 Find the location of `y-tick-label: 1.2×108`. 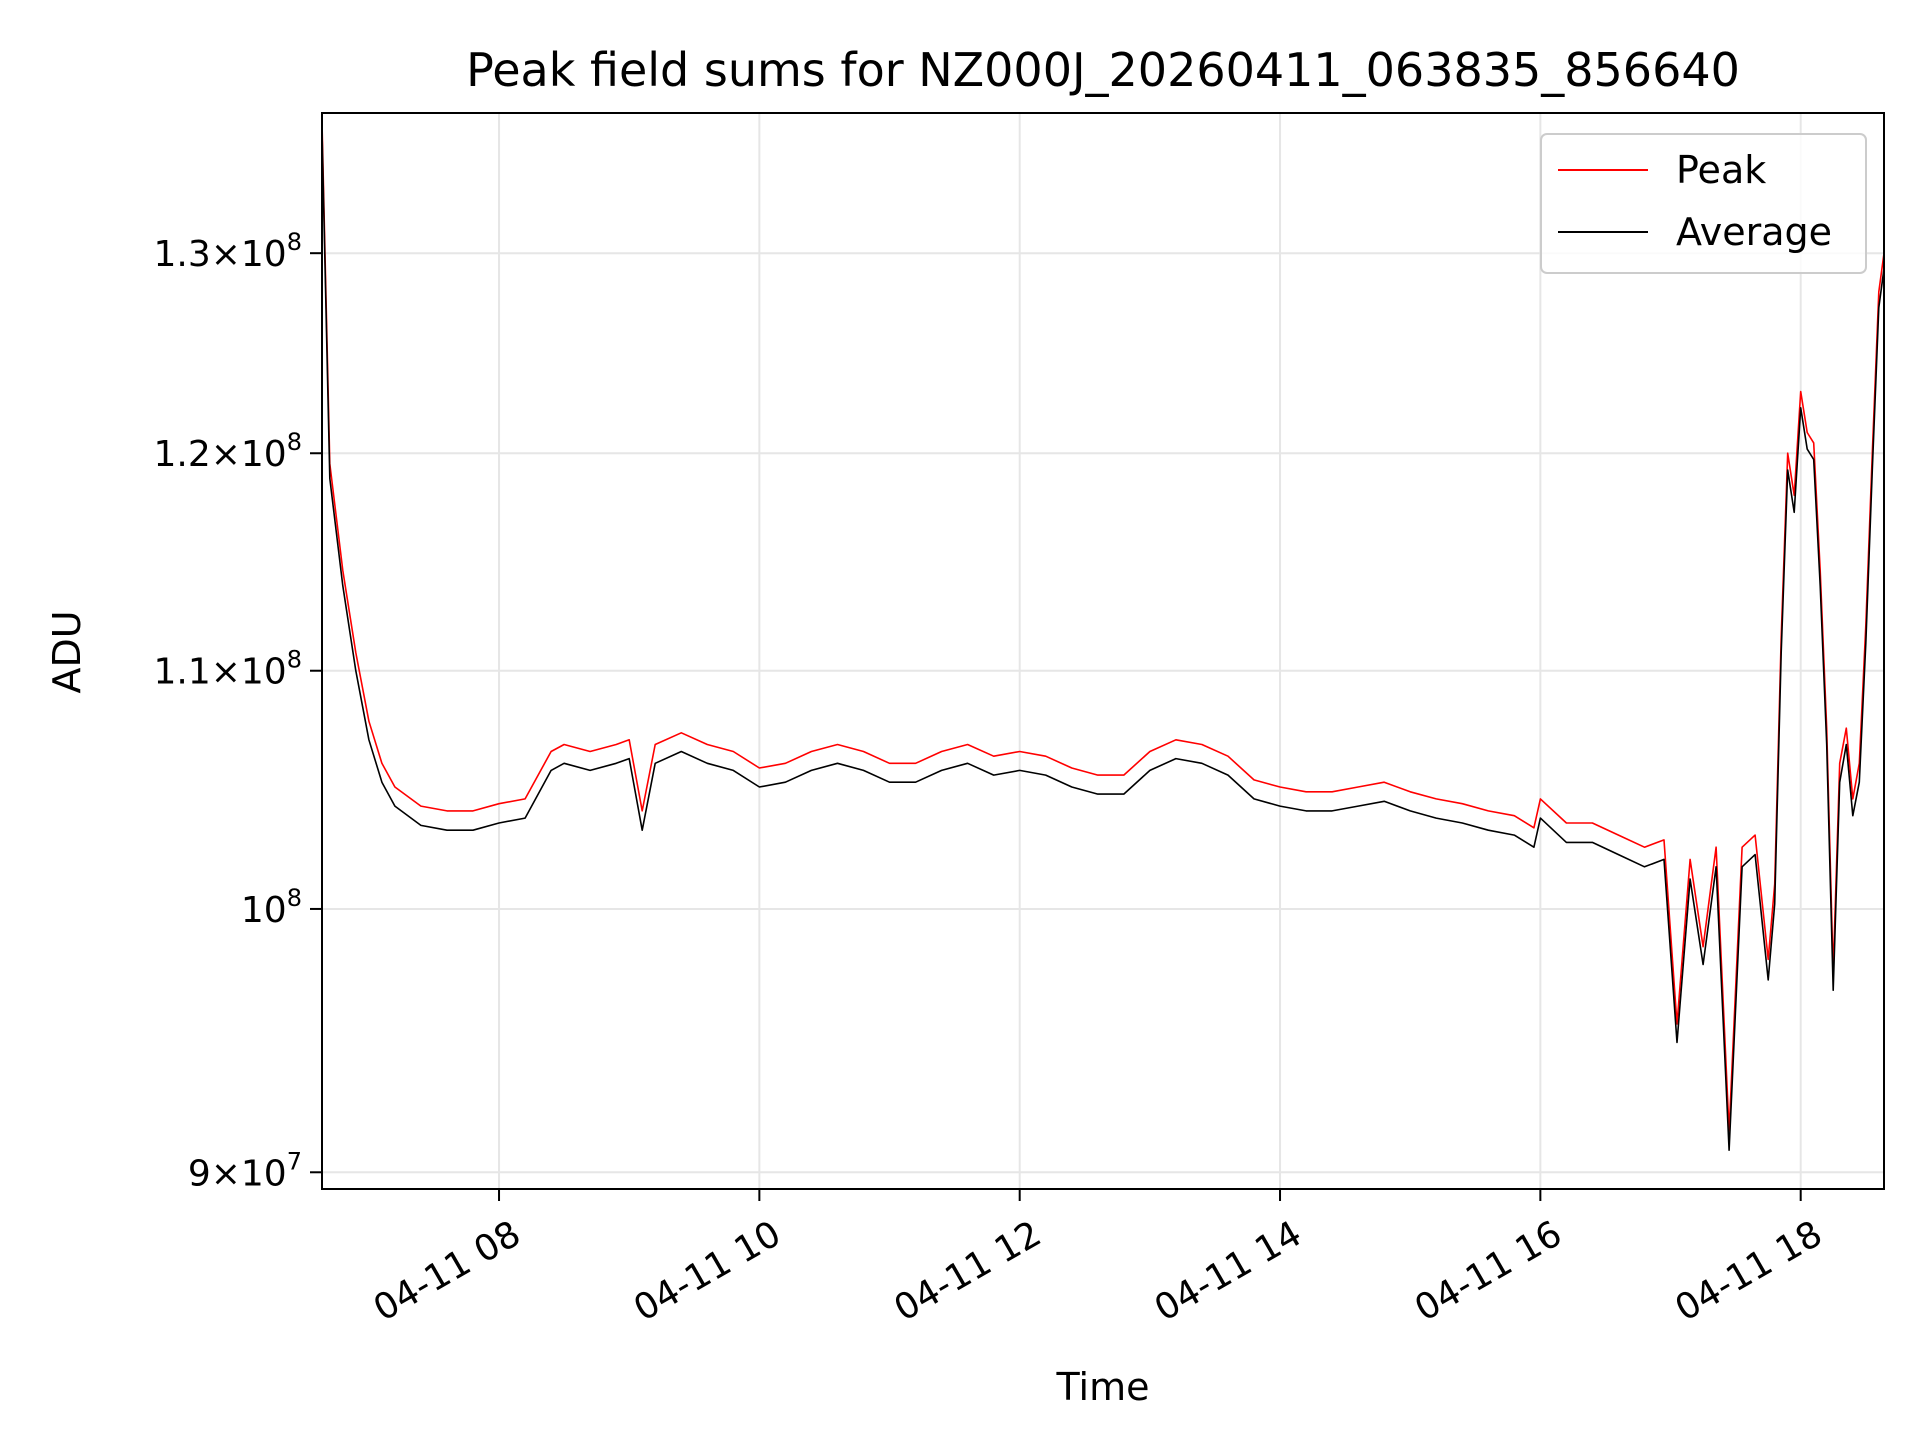

y-tick-label: 1.2×108 is located at coordinates (227, 451).